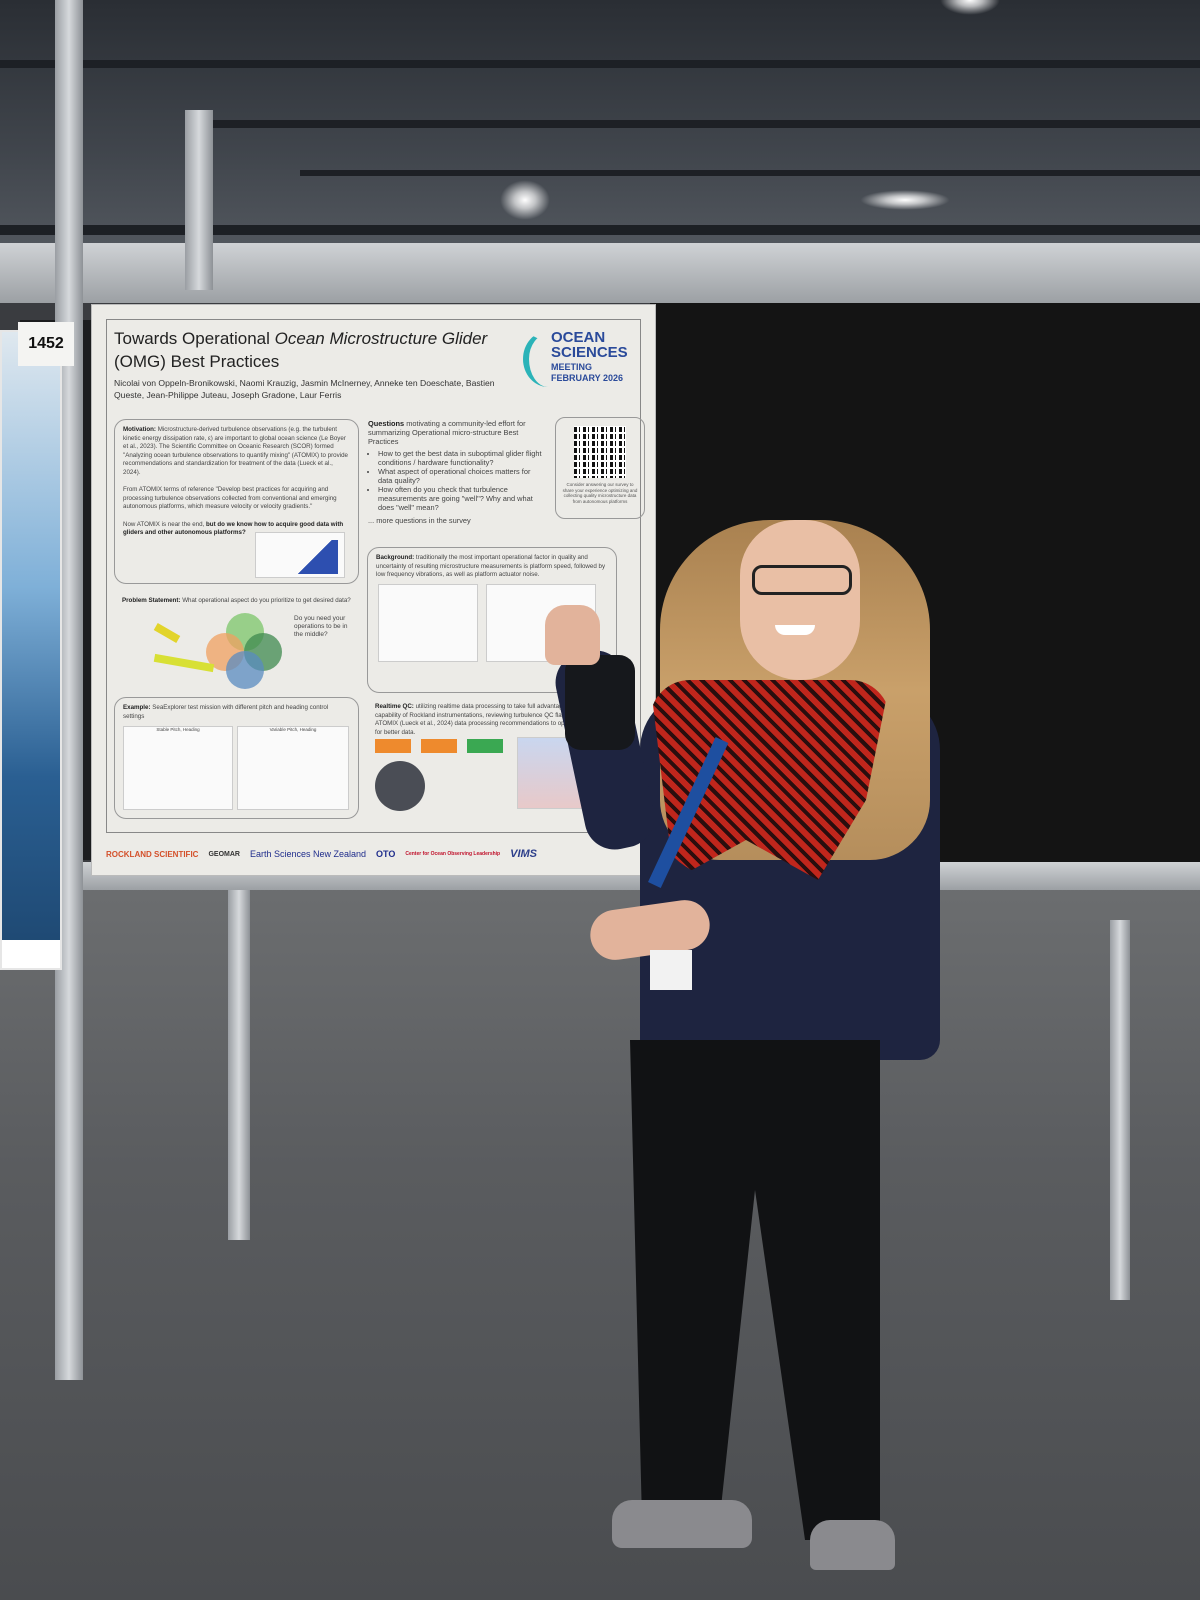  I want to click on left-shoe, so click(682, 1524).